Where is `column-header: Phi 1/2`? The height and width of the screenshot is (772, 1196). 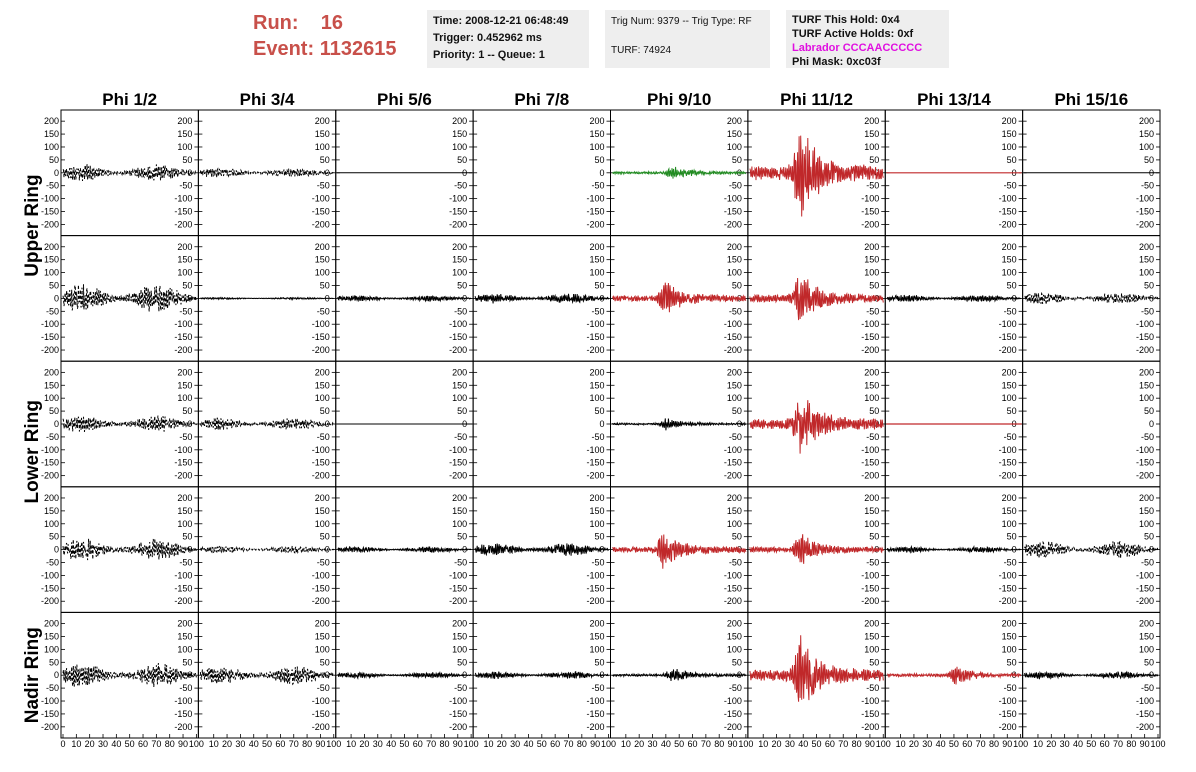 column-header: Phi 1/2 is located at coordinates (129, 99).